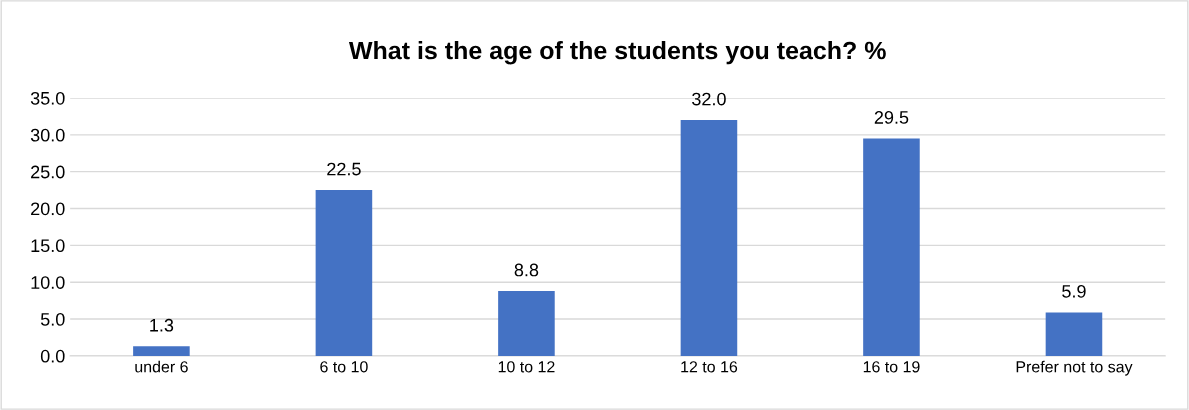 The image size is (1189, 410). I want to click on y-tick-label: 30.0, so click(47, 135).